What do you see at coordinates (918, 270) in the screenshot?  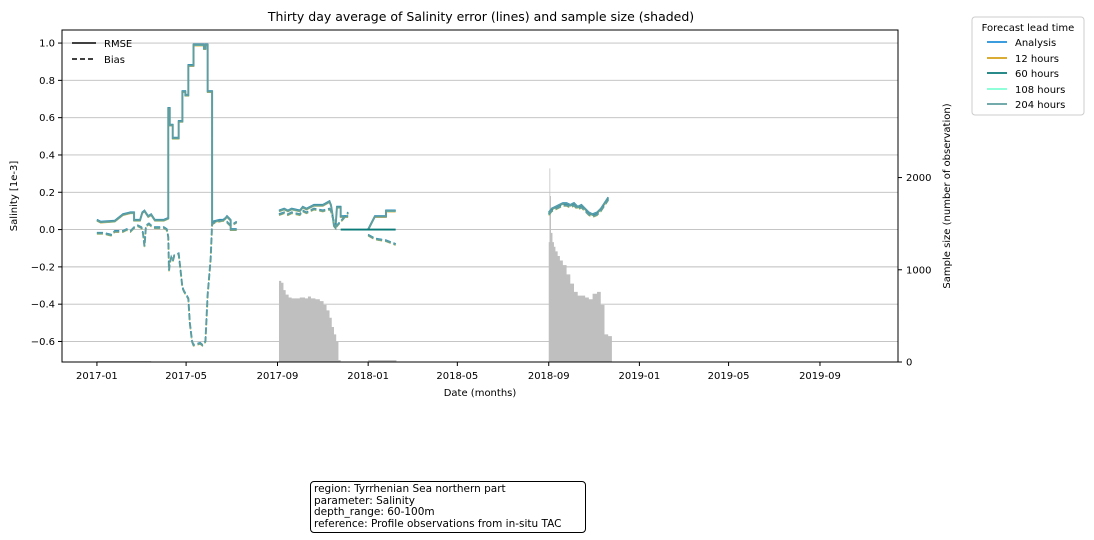 I see `y2-tick-label: 1000` at bounding box center [918, 270].